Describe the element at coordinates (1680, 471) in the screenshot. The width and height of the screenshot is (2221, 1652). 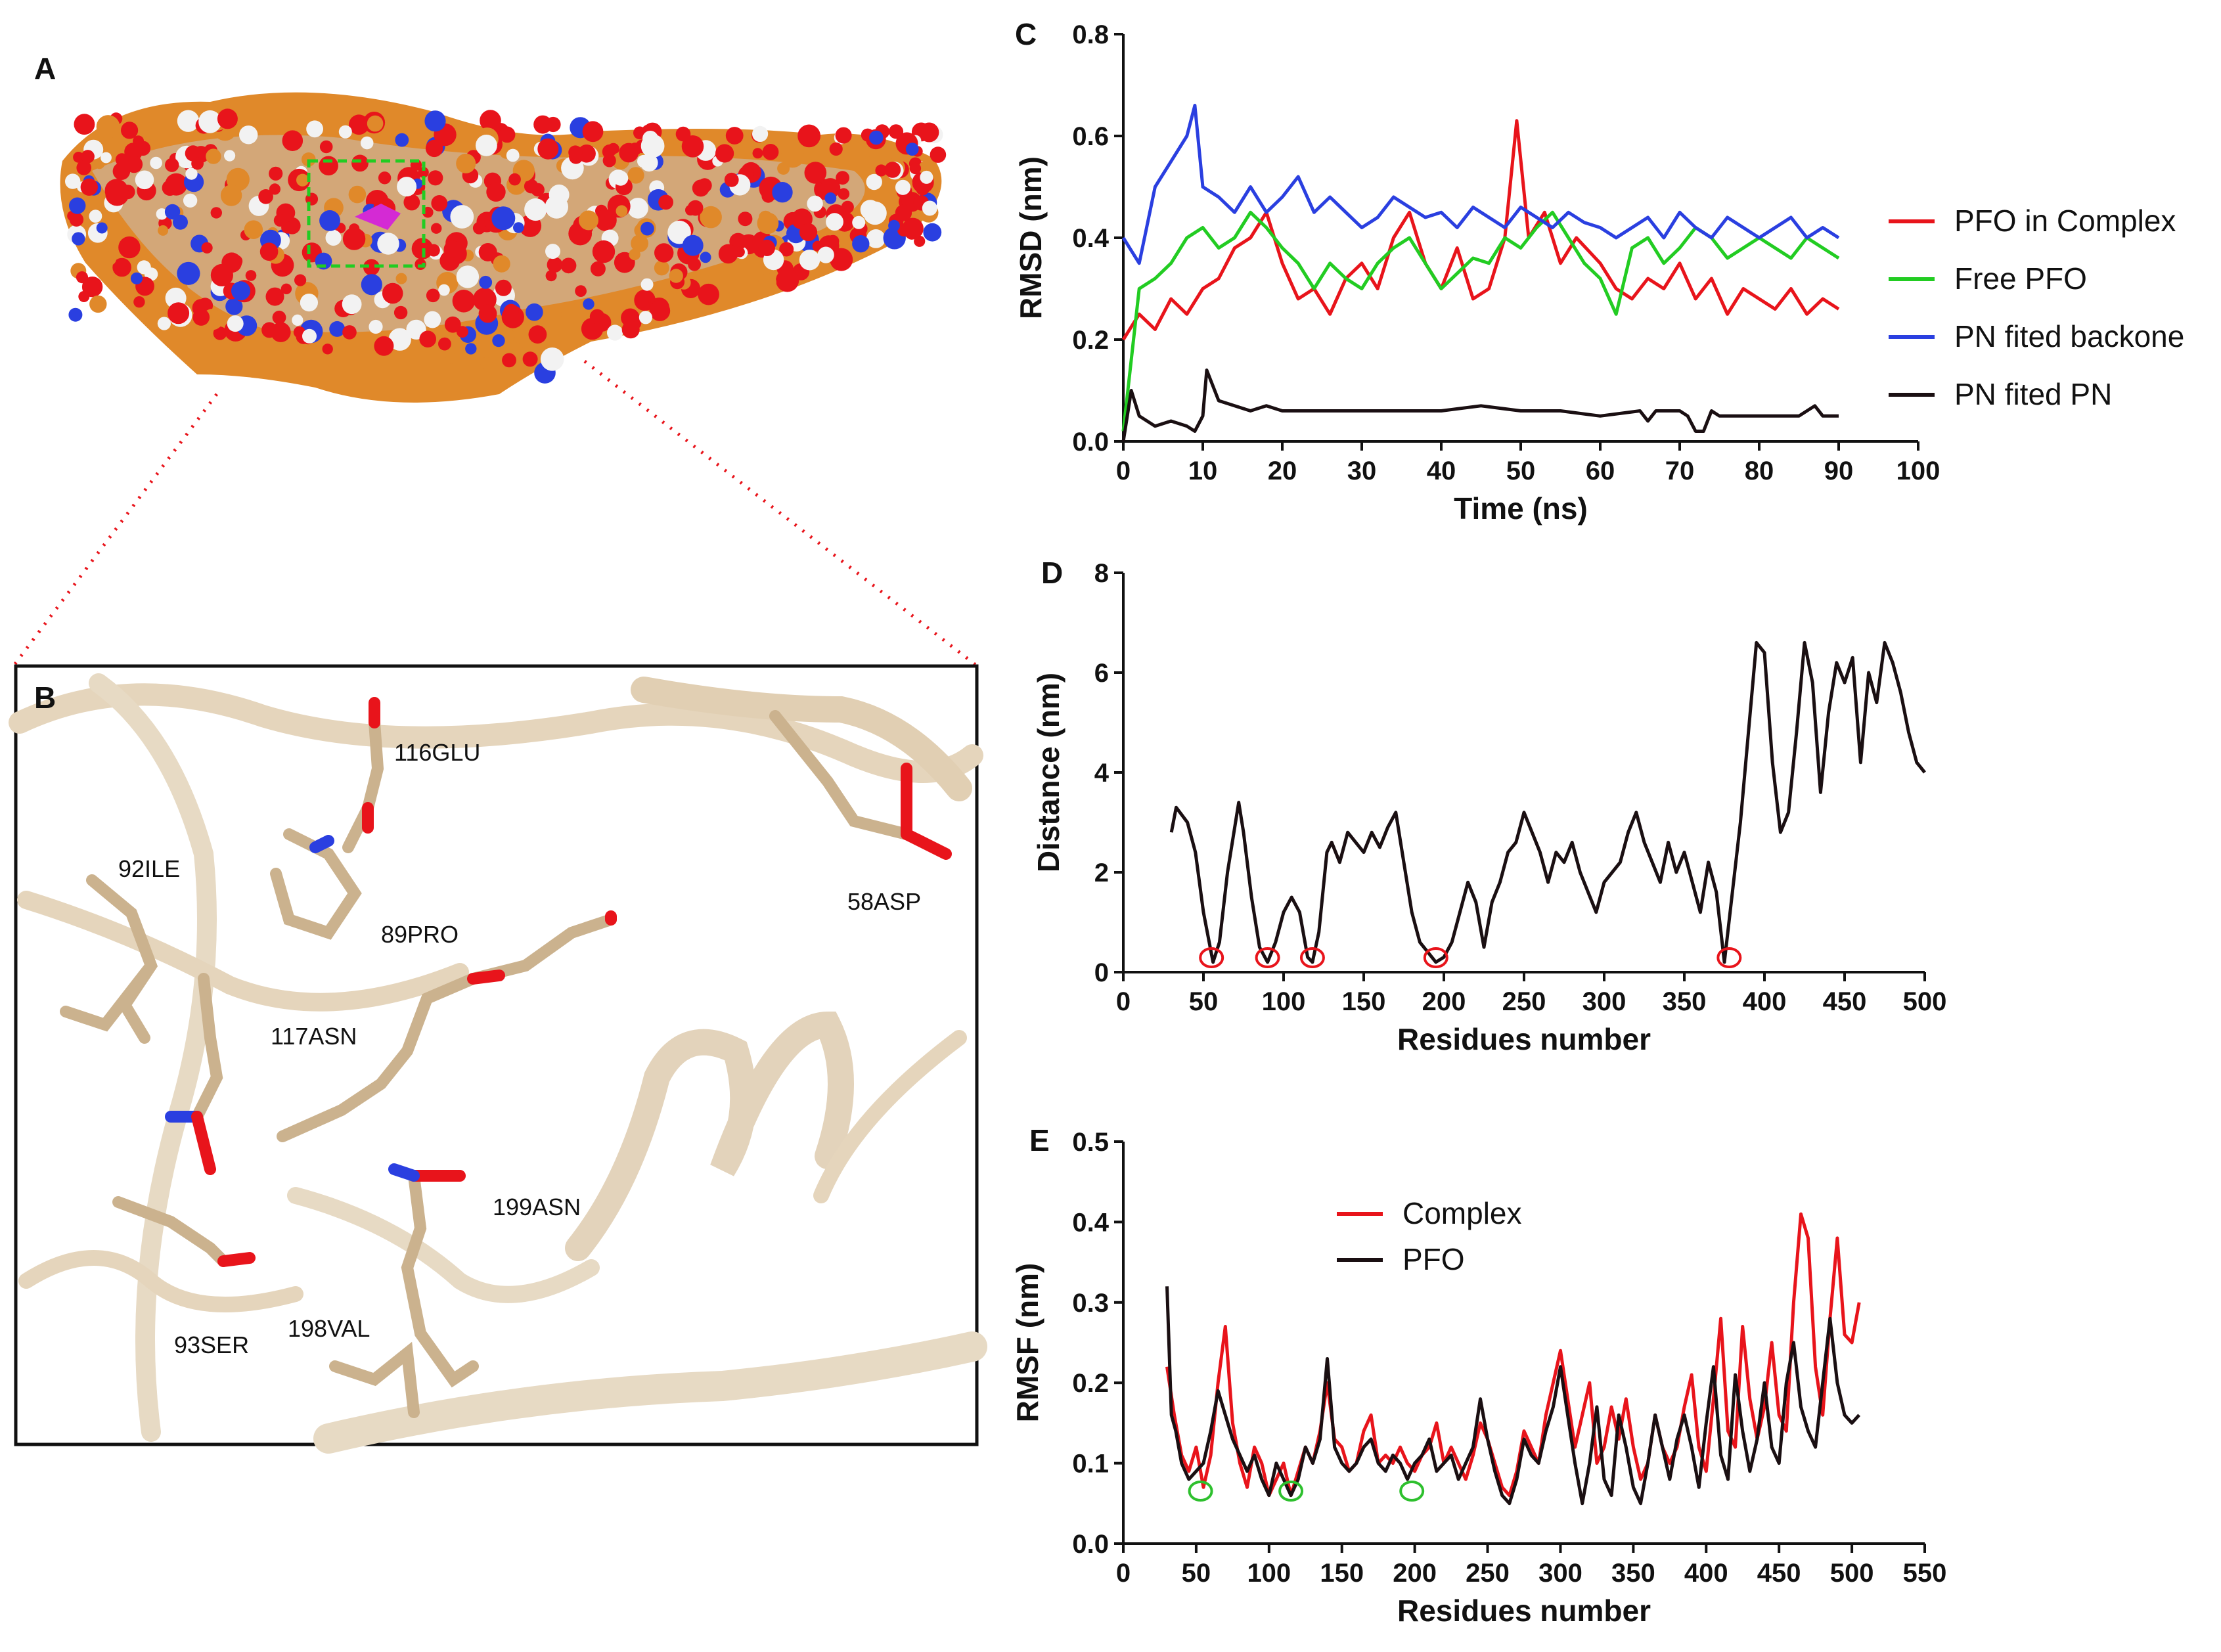
I see `x-tick-label: 70` at that location.